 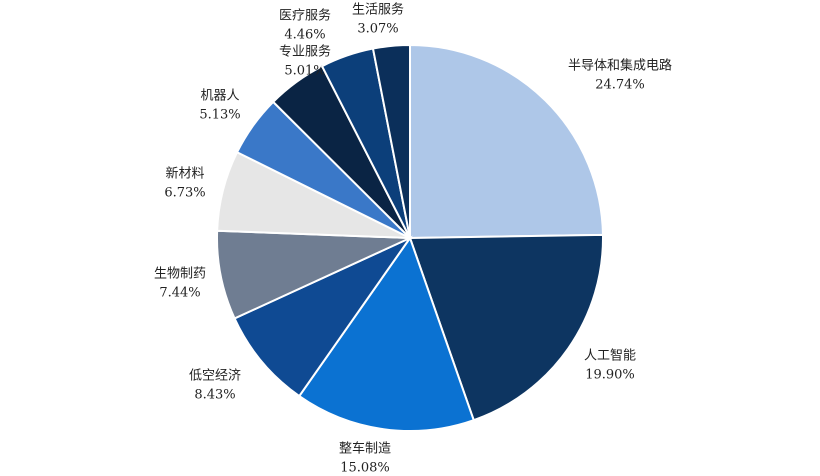 I want to click on slice-label: 专业服务, so click(x=305, y=52).